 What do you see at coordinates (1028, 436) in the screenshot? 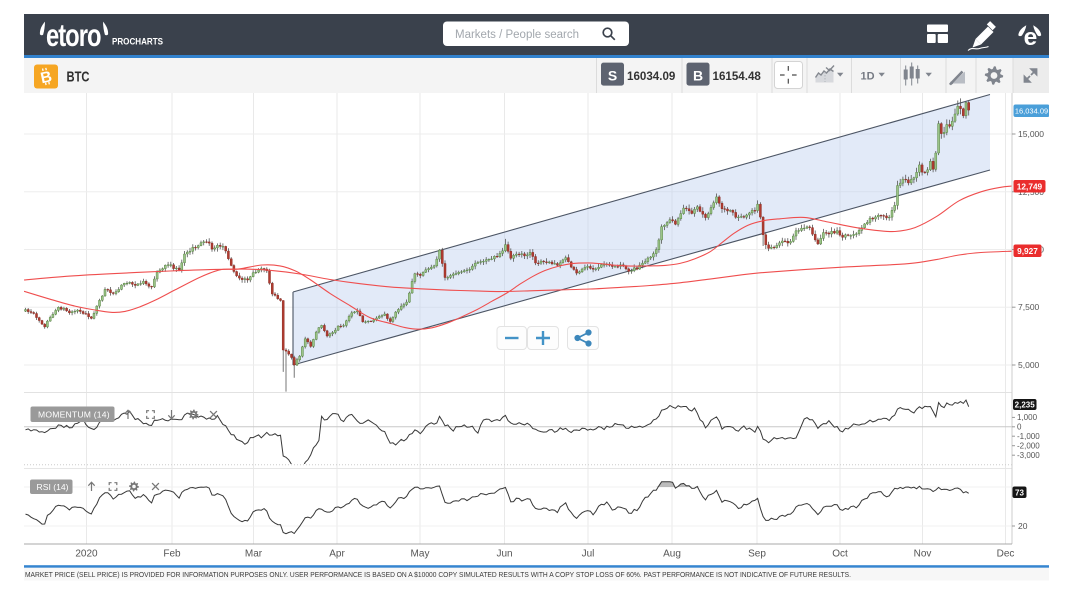
I see `svg-text: -1,000` at bounding box center [1028, 436].